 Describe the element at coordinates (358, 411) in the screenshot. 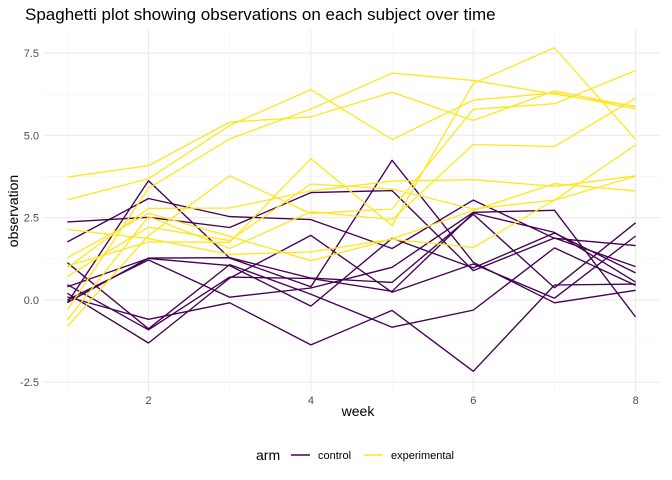

I see `x-axis-title: week` at that location.